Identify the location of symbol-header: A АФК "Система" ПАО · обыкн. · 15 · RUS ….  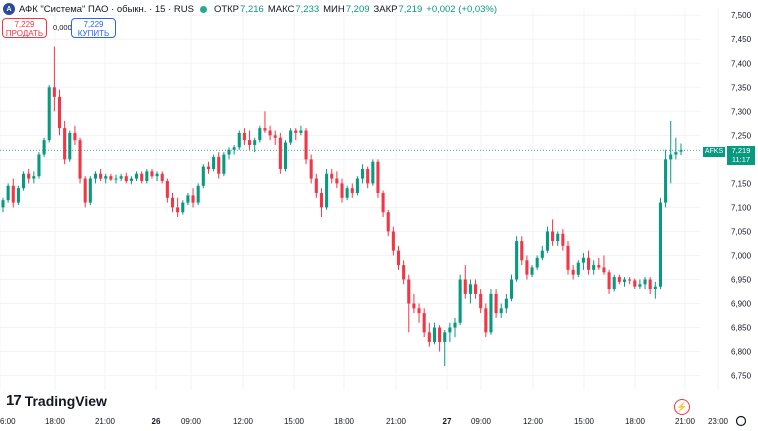
(248, 9).